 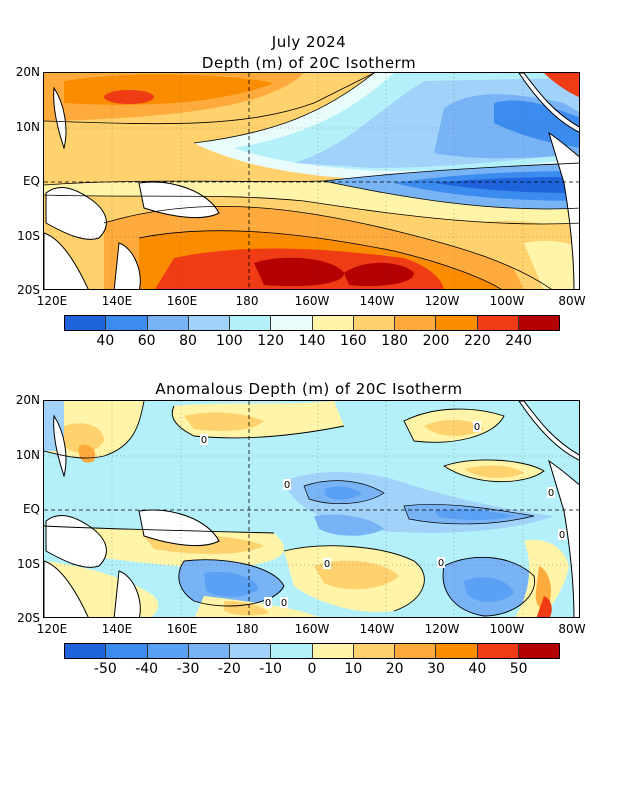 I want to click on bottom-map-title: Anomalous Depth (m) of 20C Isotherm, so click(x=309, y=389).